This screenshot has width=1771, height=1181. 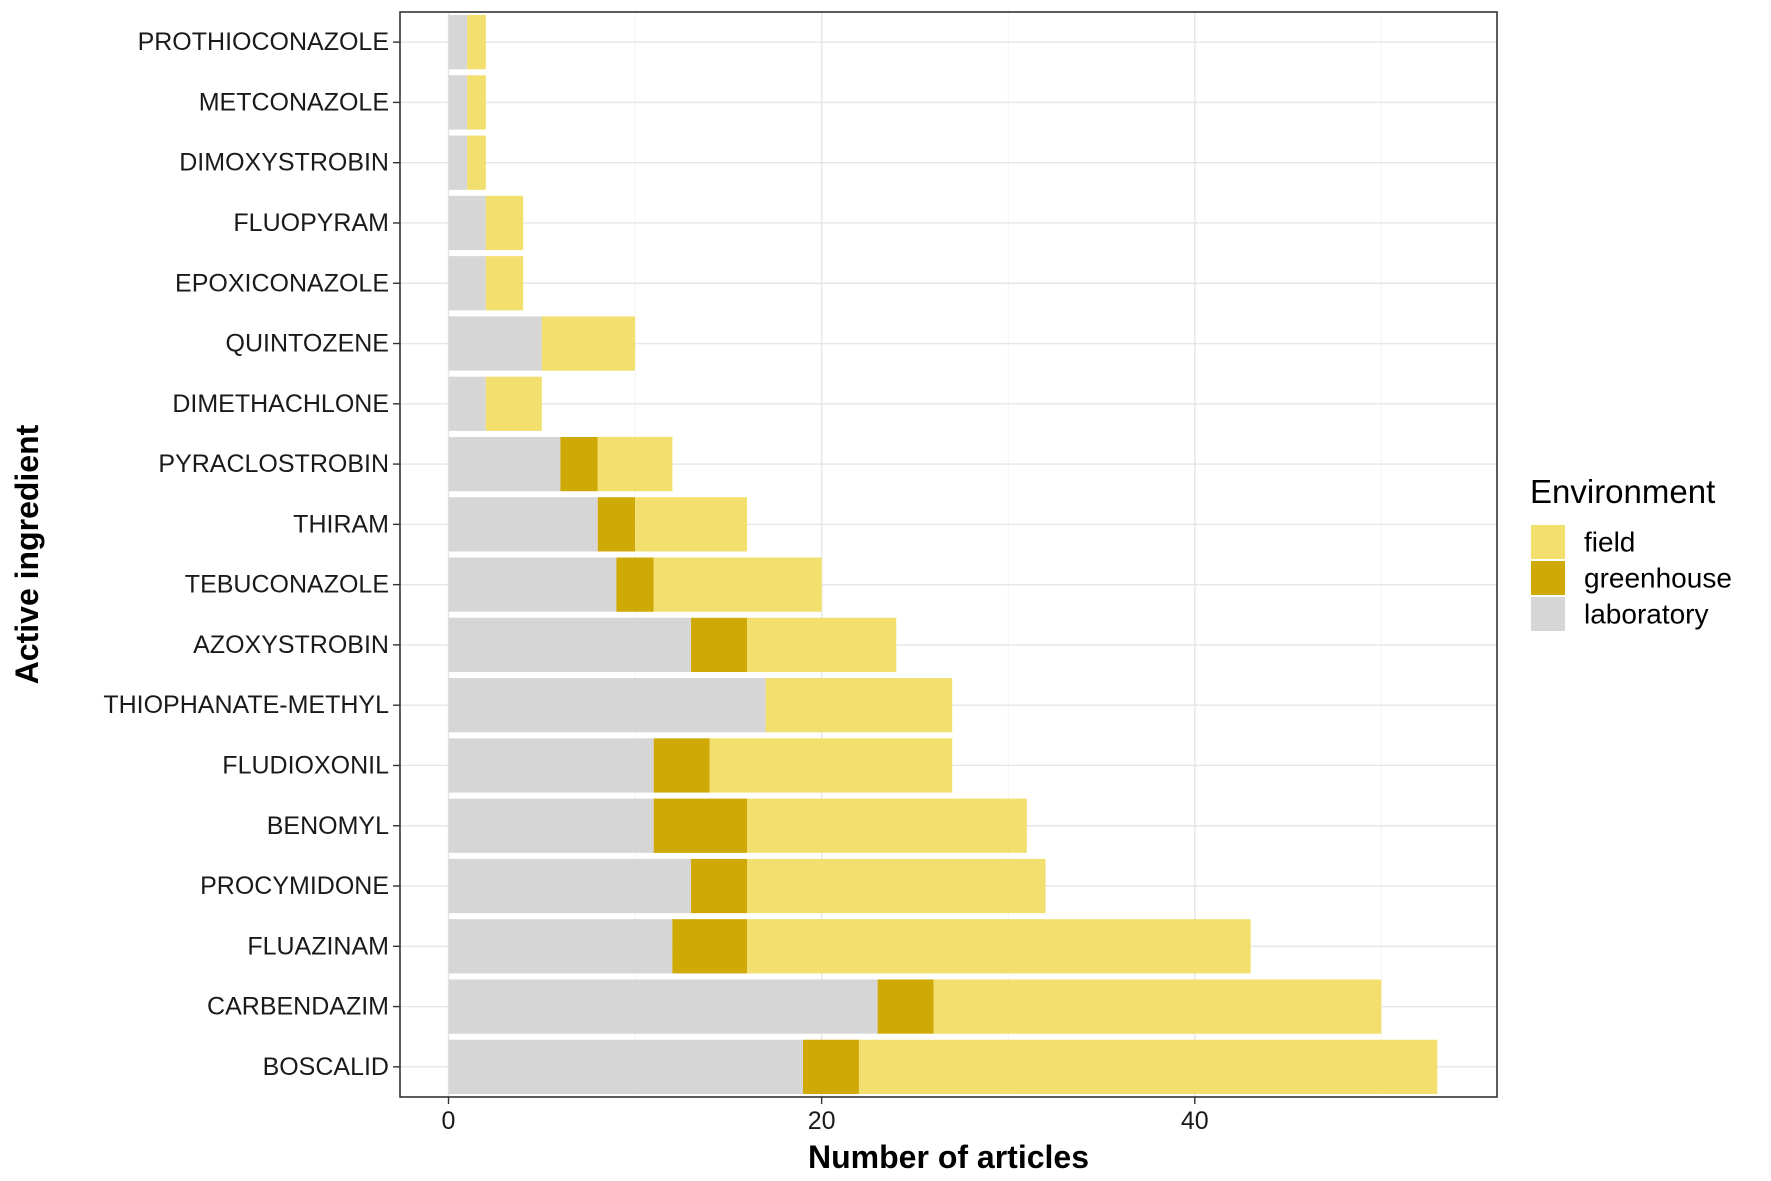 What do you see at coordinates (341, 524) in the screenshot?
I see `y-tick-label: THIRAM` at bounding box center [341, 524].